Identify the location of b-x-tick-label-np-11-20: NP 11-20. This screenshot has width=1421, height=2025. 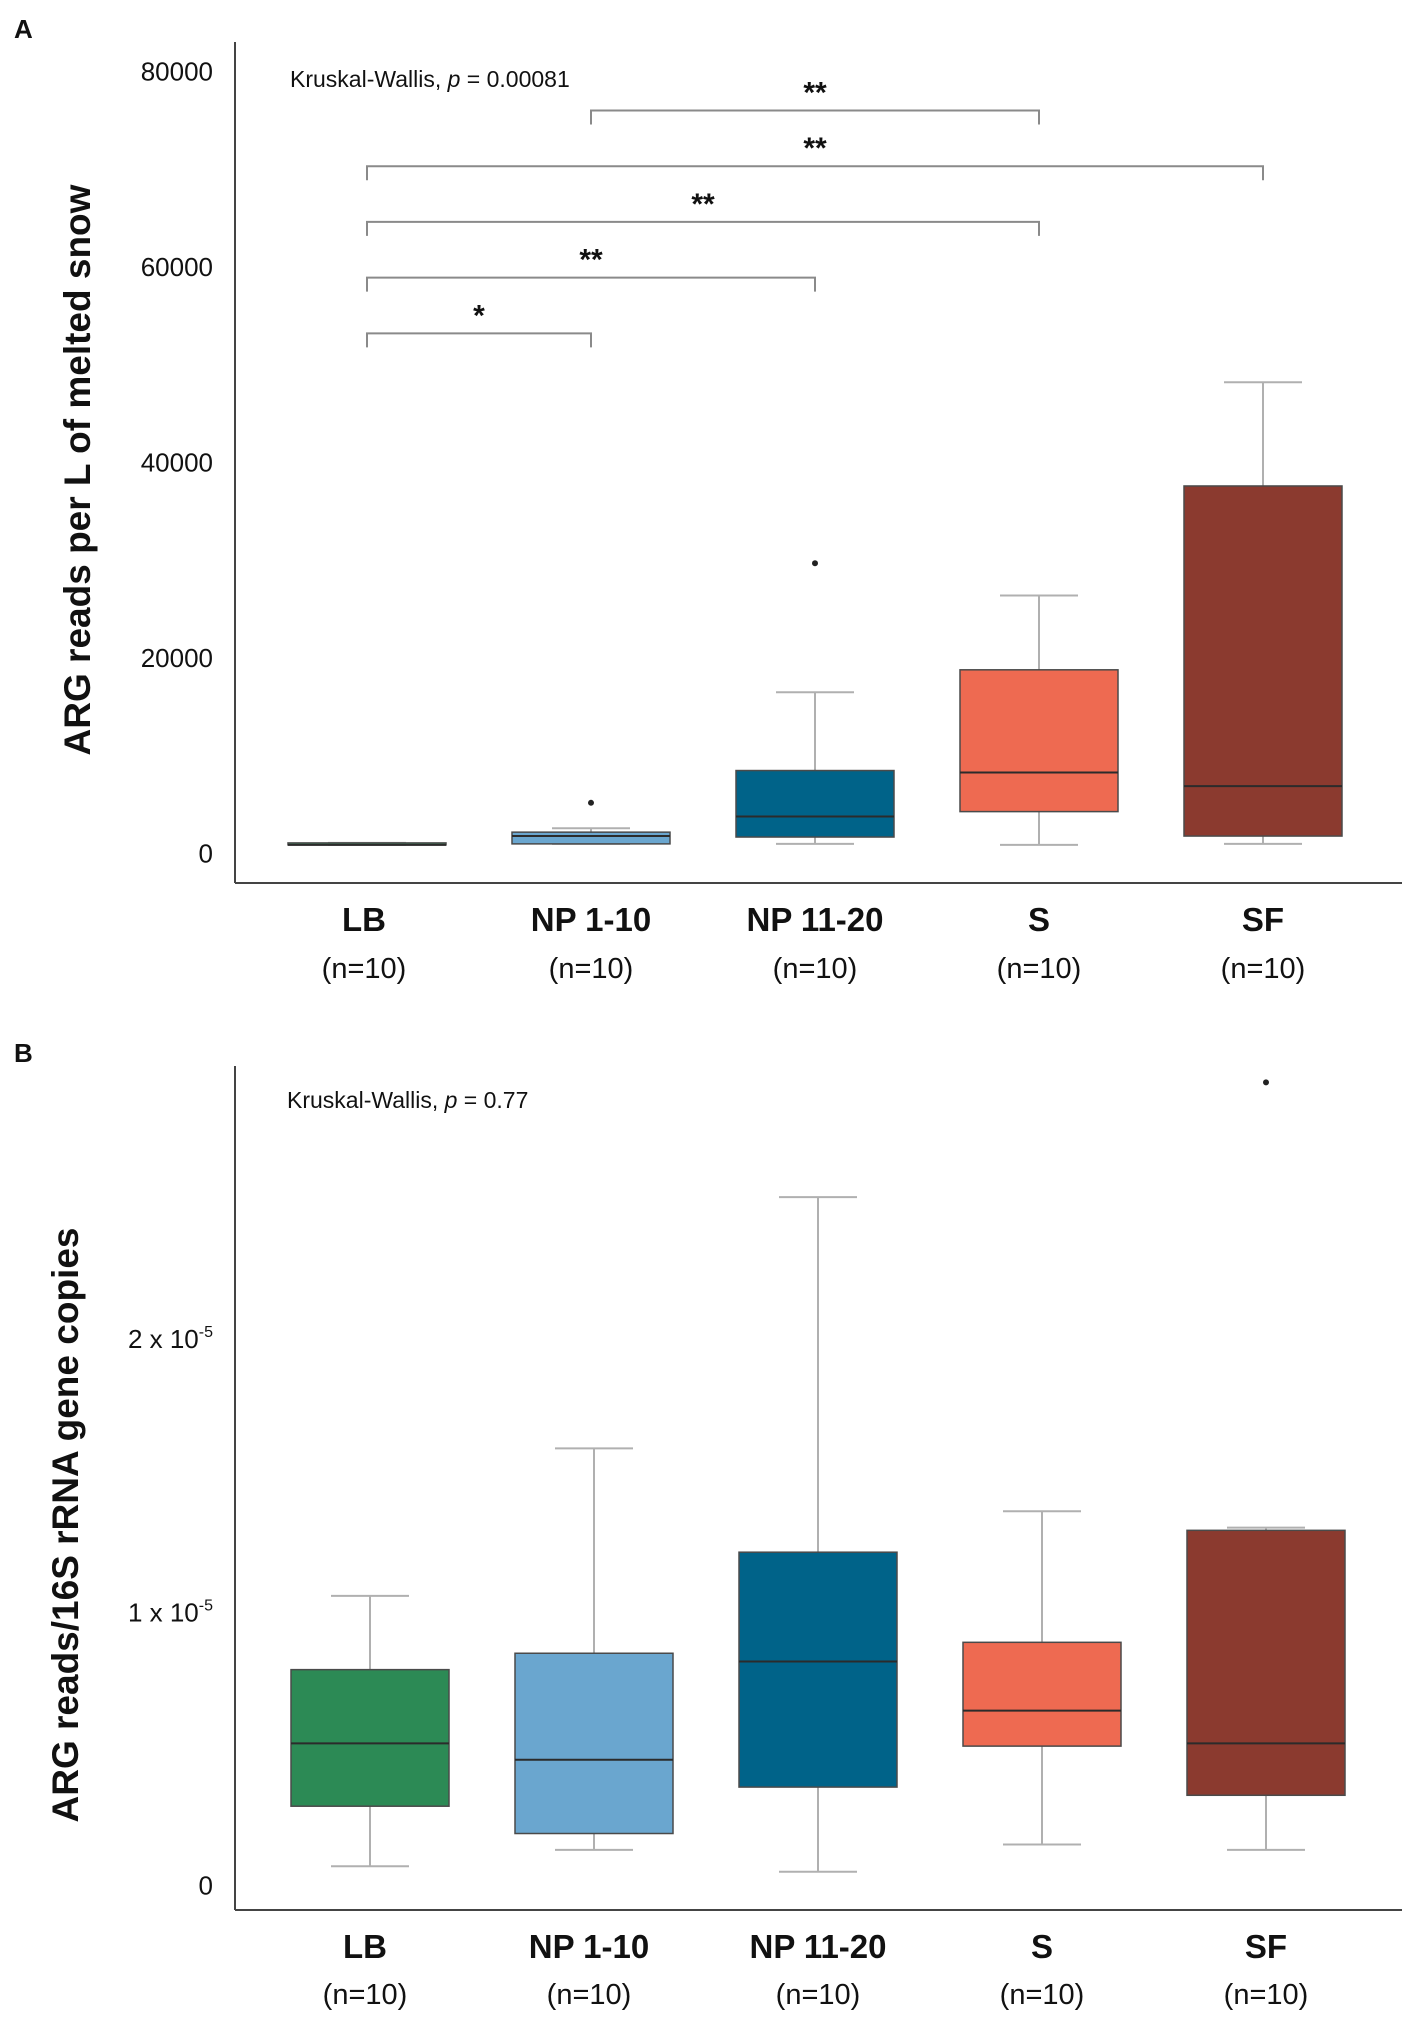
(818, 1946).